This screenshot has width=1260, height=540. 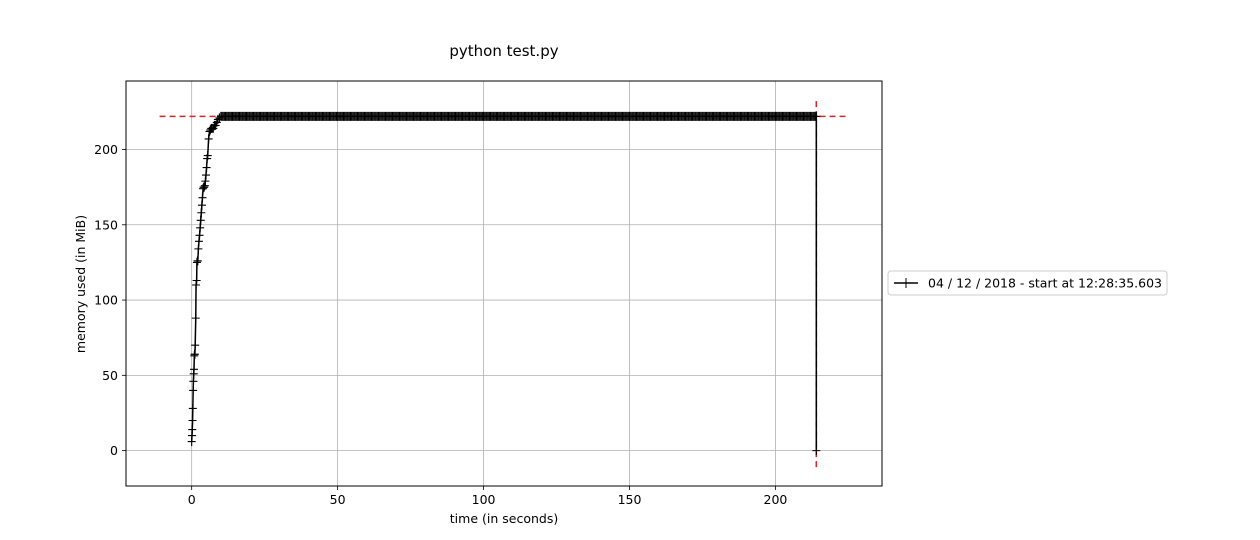 What do you see at coordinates (503, 51) in the screenshot?
I see `chart-title: python test.py` at bounding box center [503, 51].